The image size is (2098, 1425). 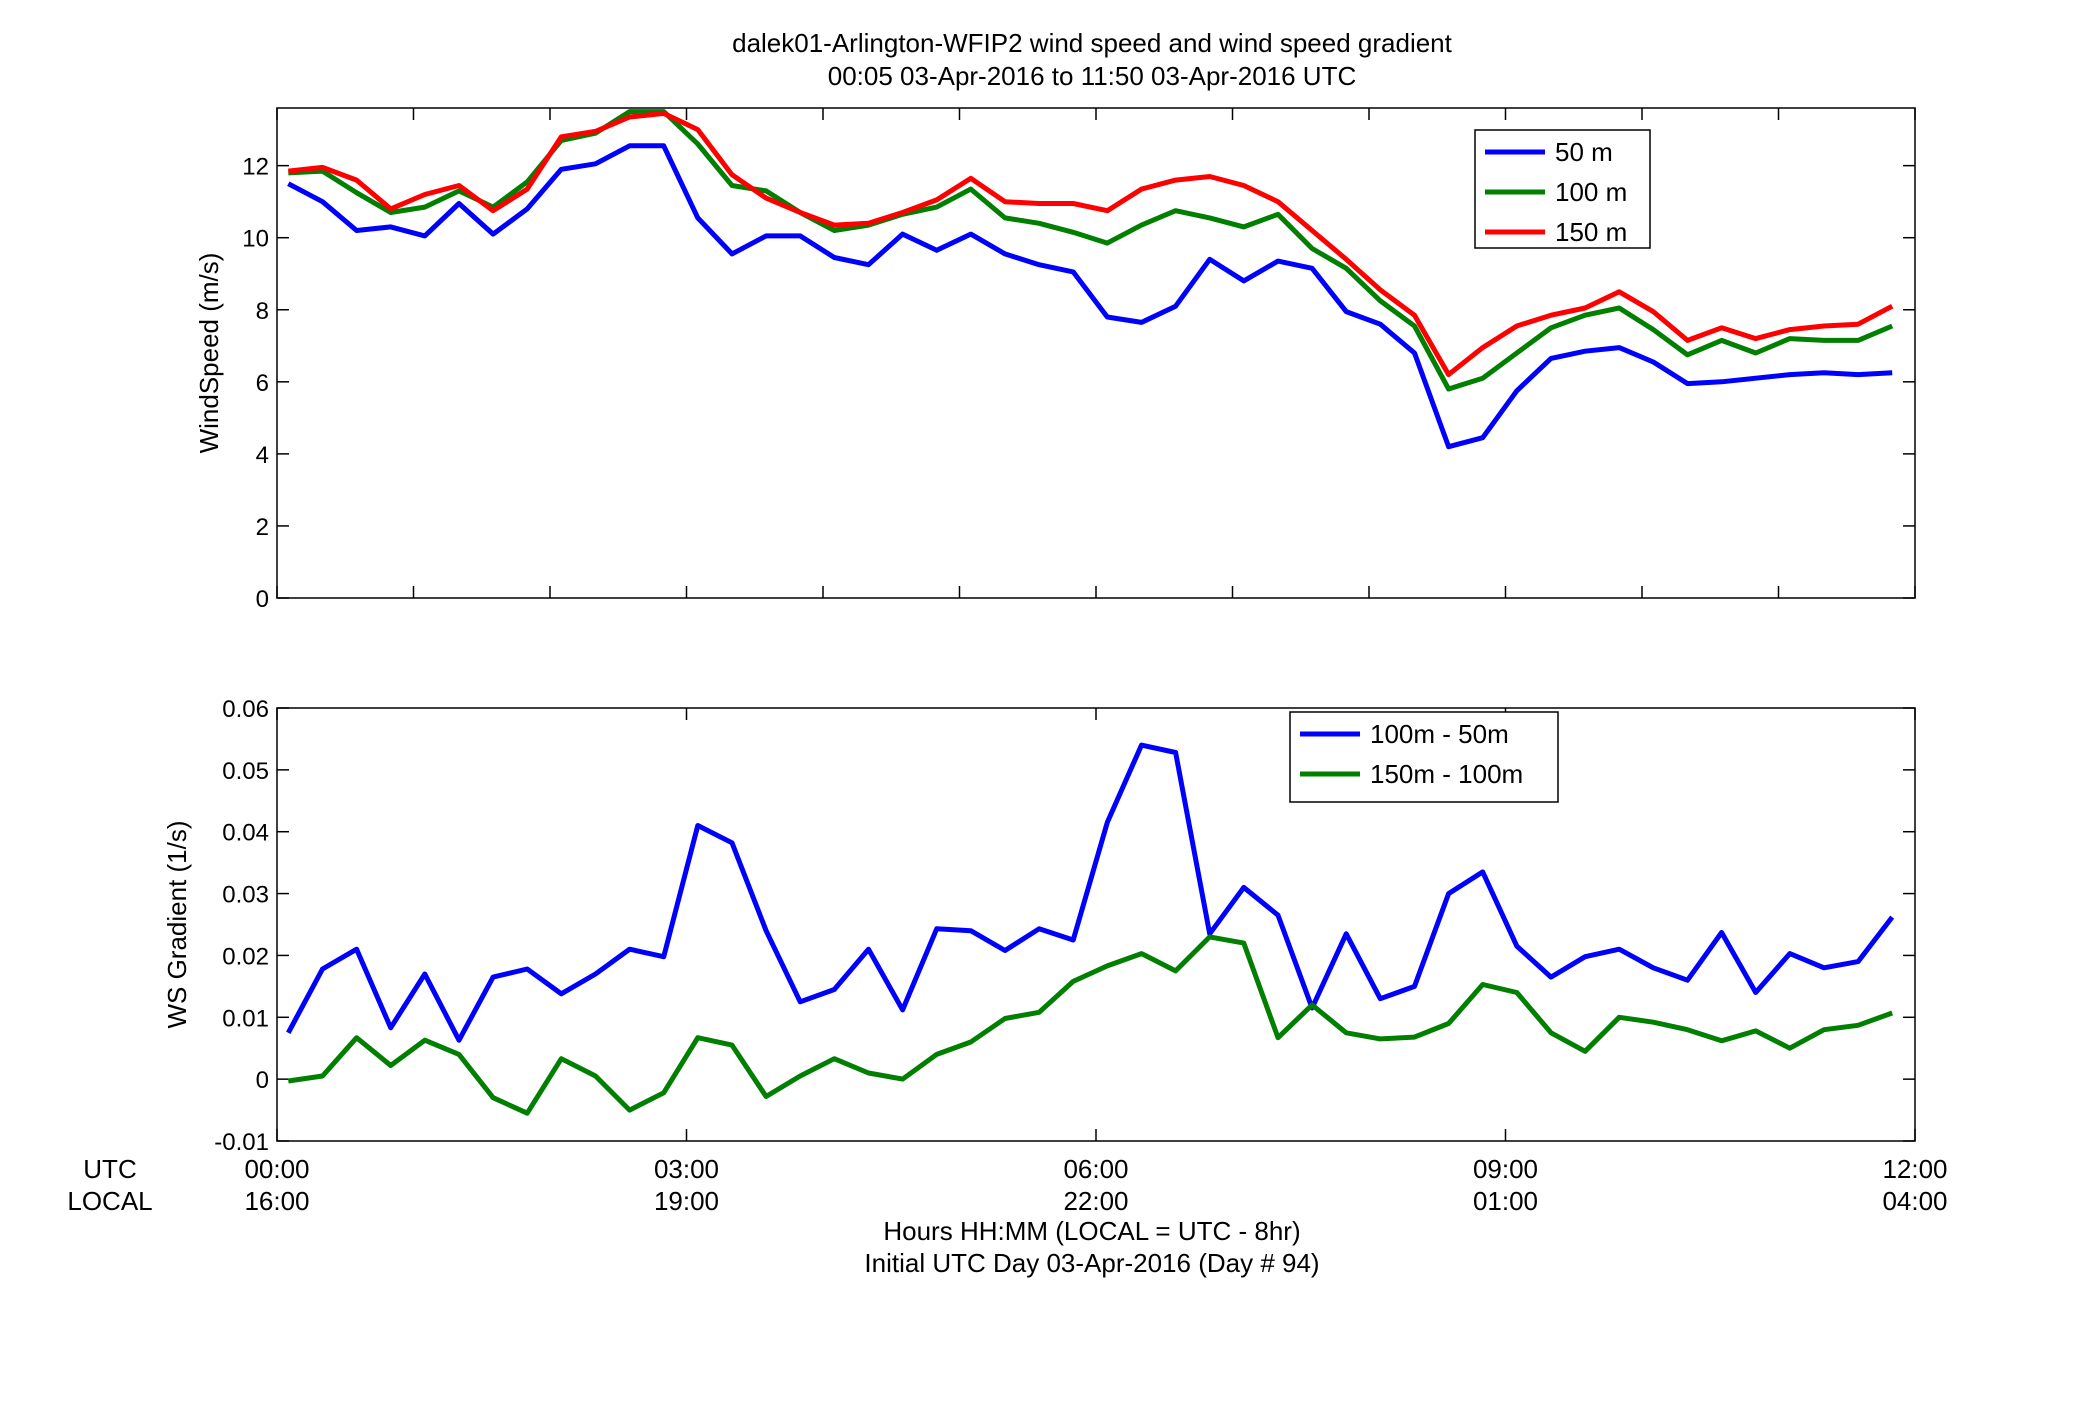 What do you see at coordinates (262, 455) in the screenshot?
I see `y-tick-label: 4` at bounding box center [262, 455].